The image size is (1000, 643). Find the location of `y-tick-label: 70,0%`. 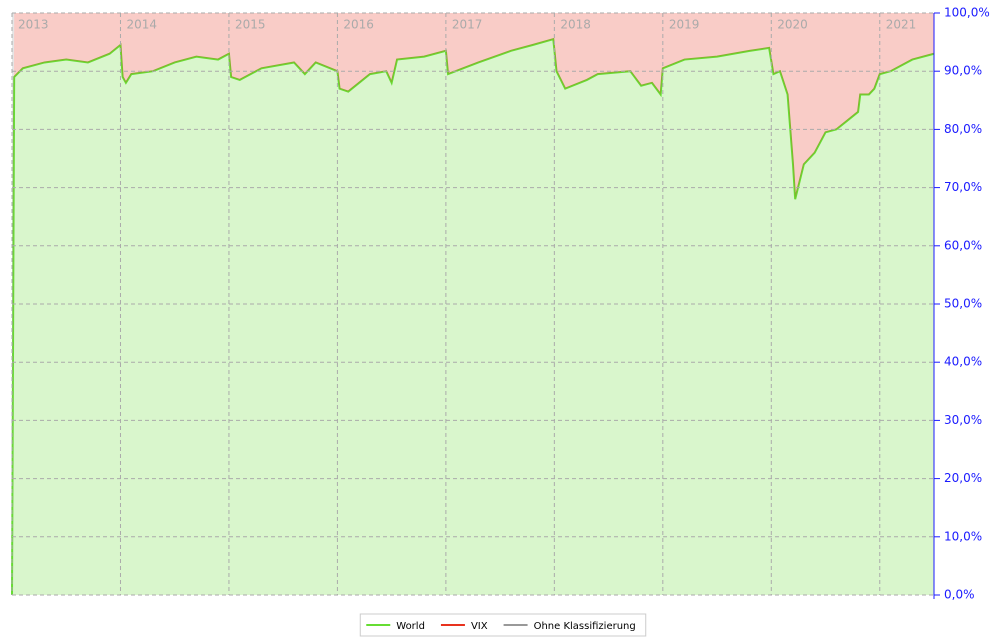

y-tick-label: 70,0% is located at coordinates (963, 187).